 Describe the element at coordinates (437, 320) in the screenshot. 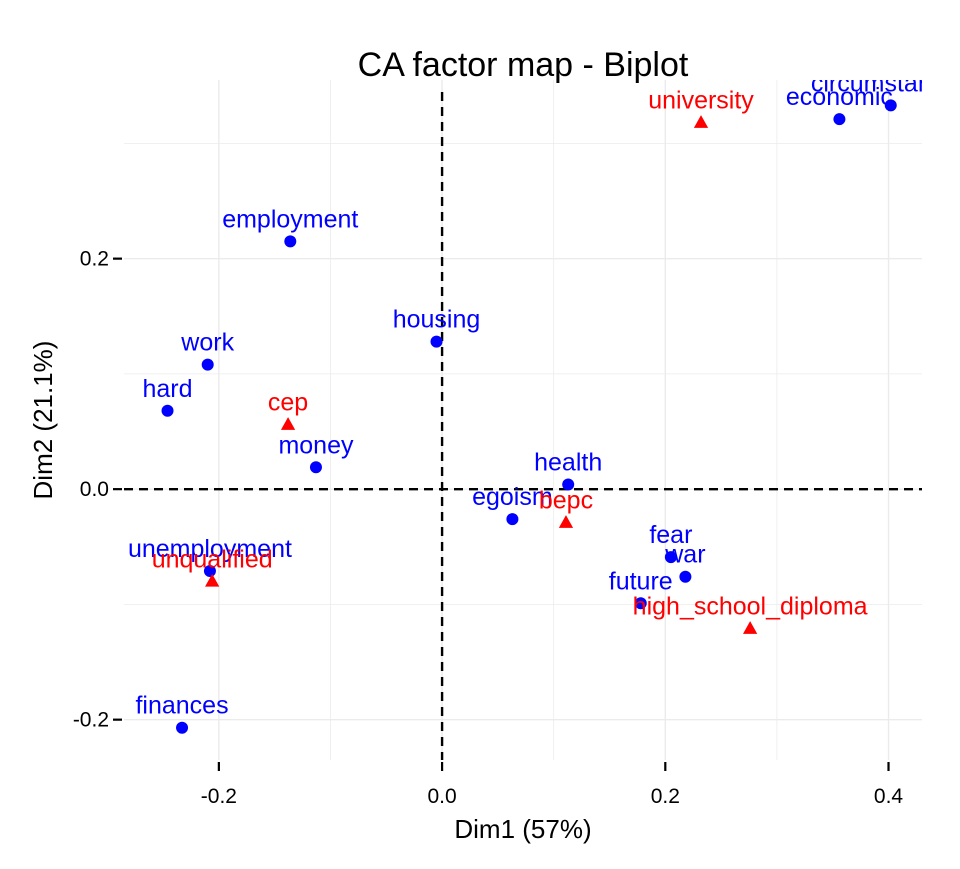

I see `label-housing: housing` at that location.